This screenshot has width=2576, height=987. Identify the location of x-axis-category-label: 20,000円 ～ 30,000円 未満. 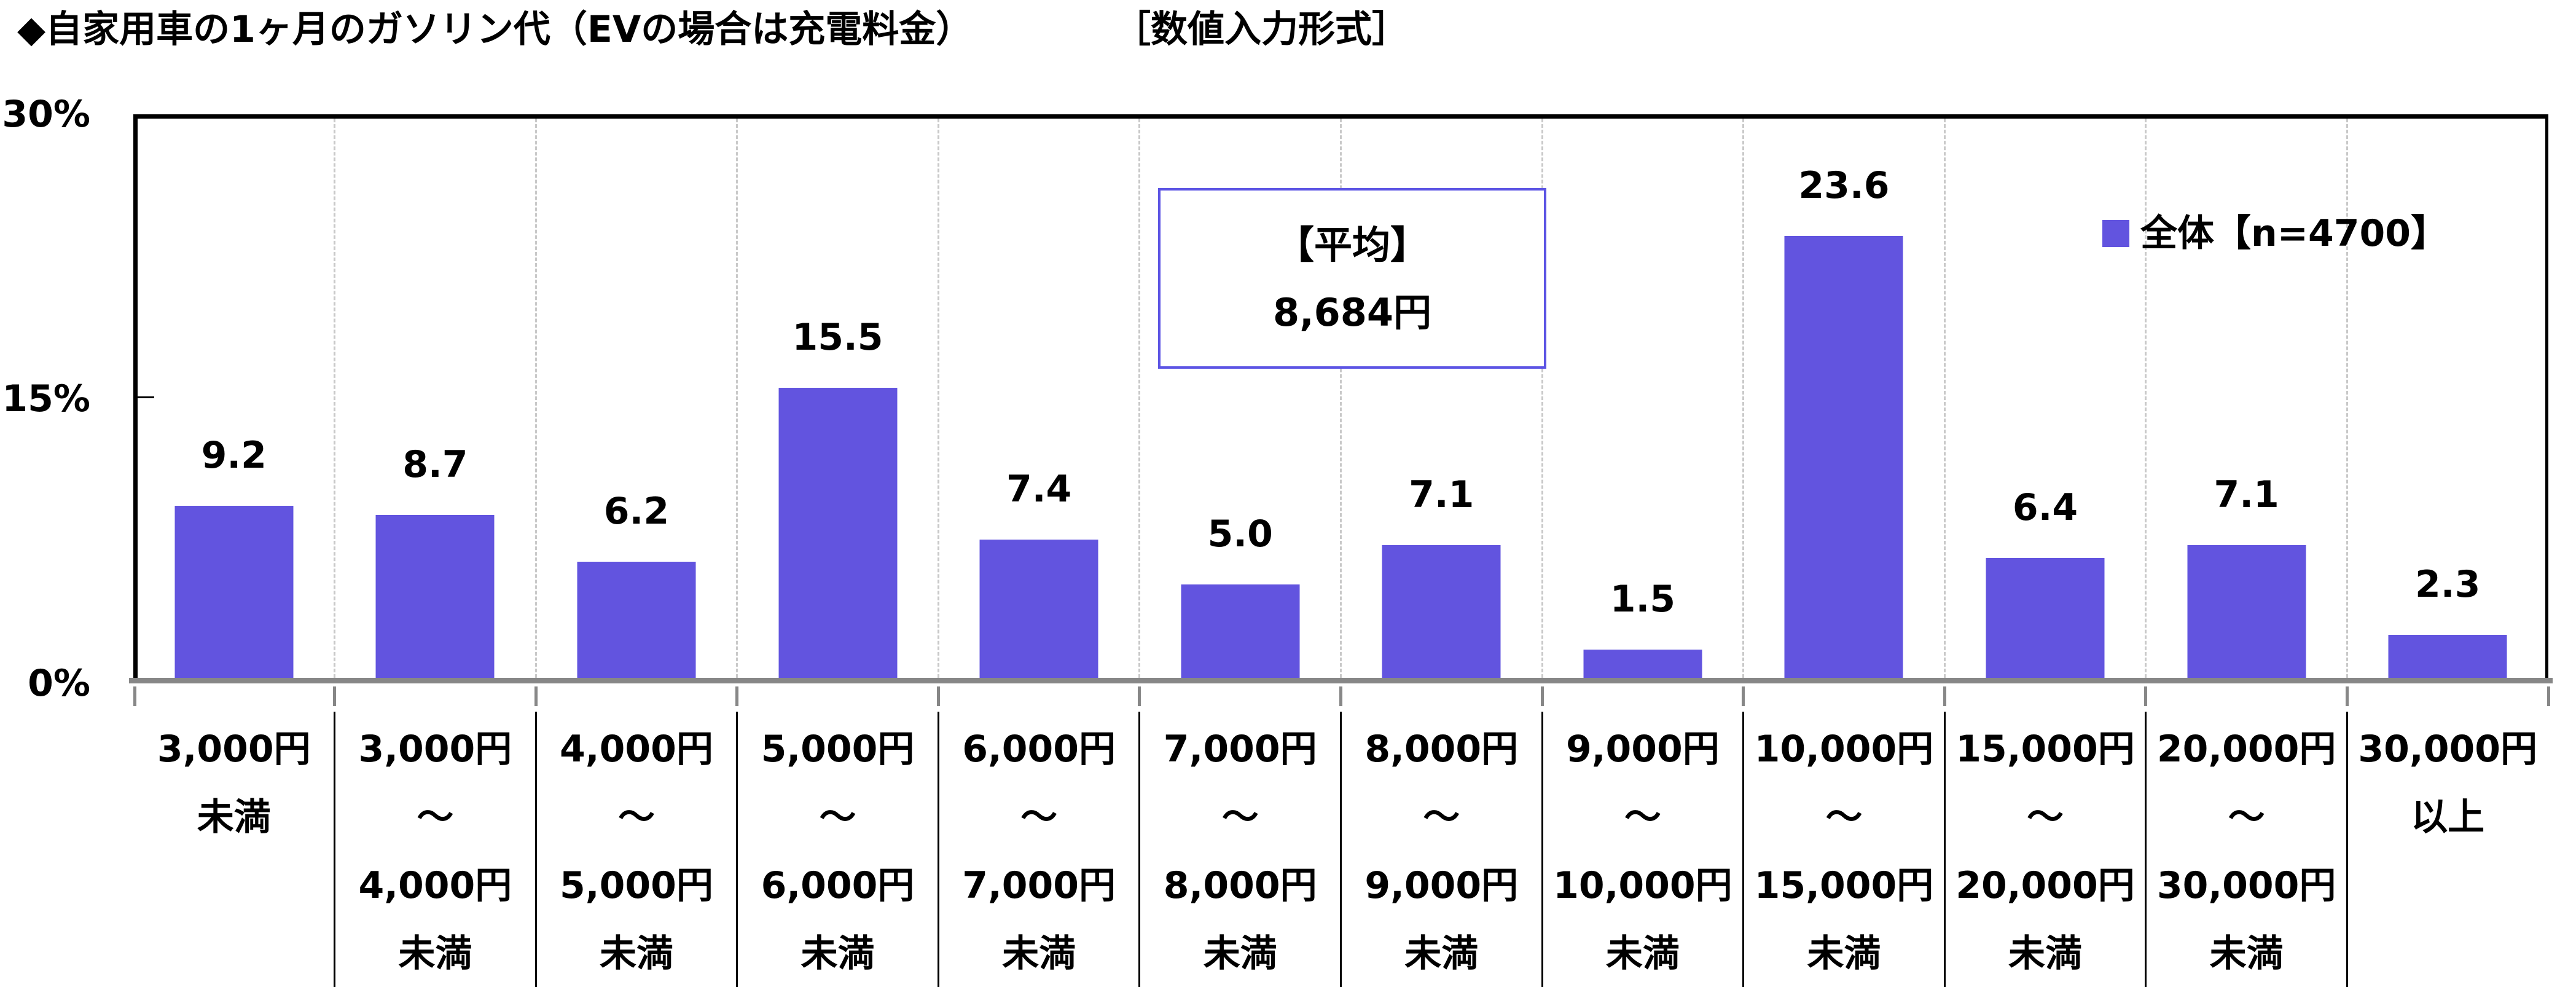
(2246, 849).